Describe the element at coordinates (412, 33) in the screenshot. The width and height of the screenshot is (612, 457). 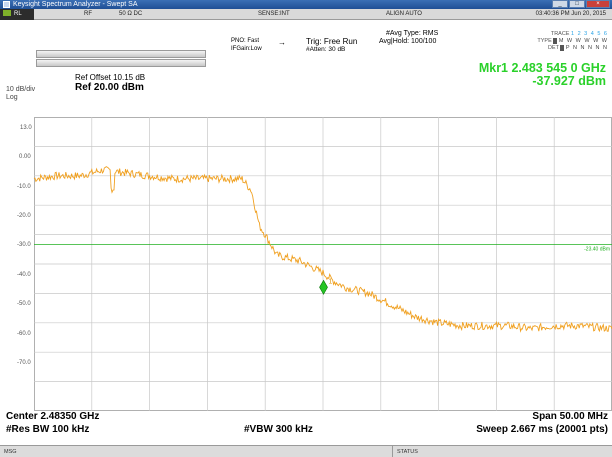
I see `avg-type: #Avg Type: RMS` at that location.